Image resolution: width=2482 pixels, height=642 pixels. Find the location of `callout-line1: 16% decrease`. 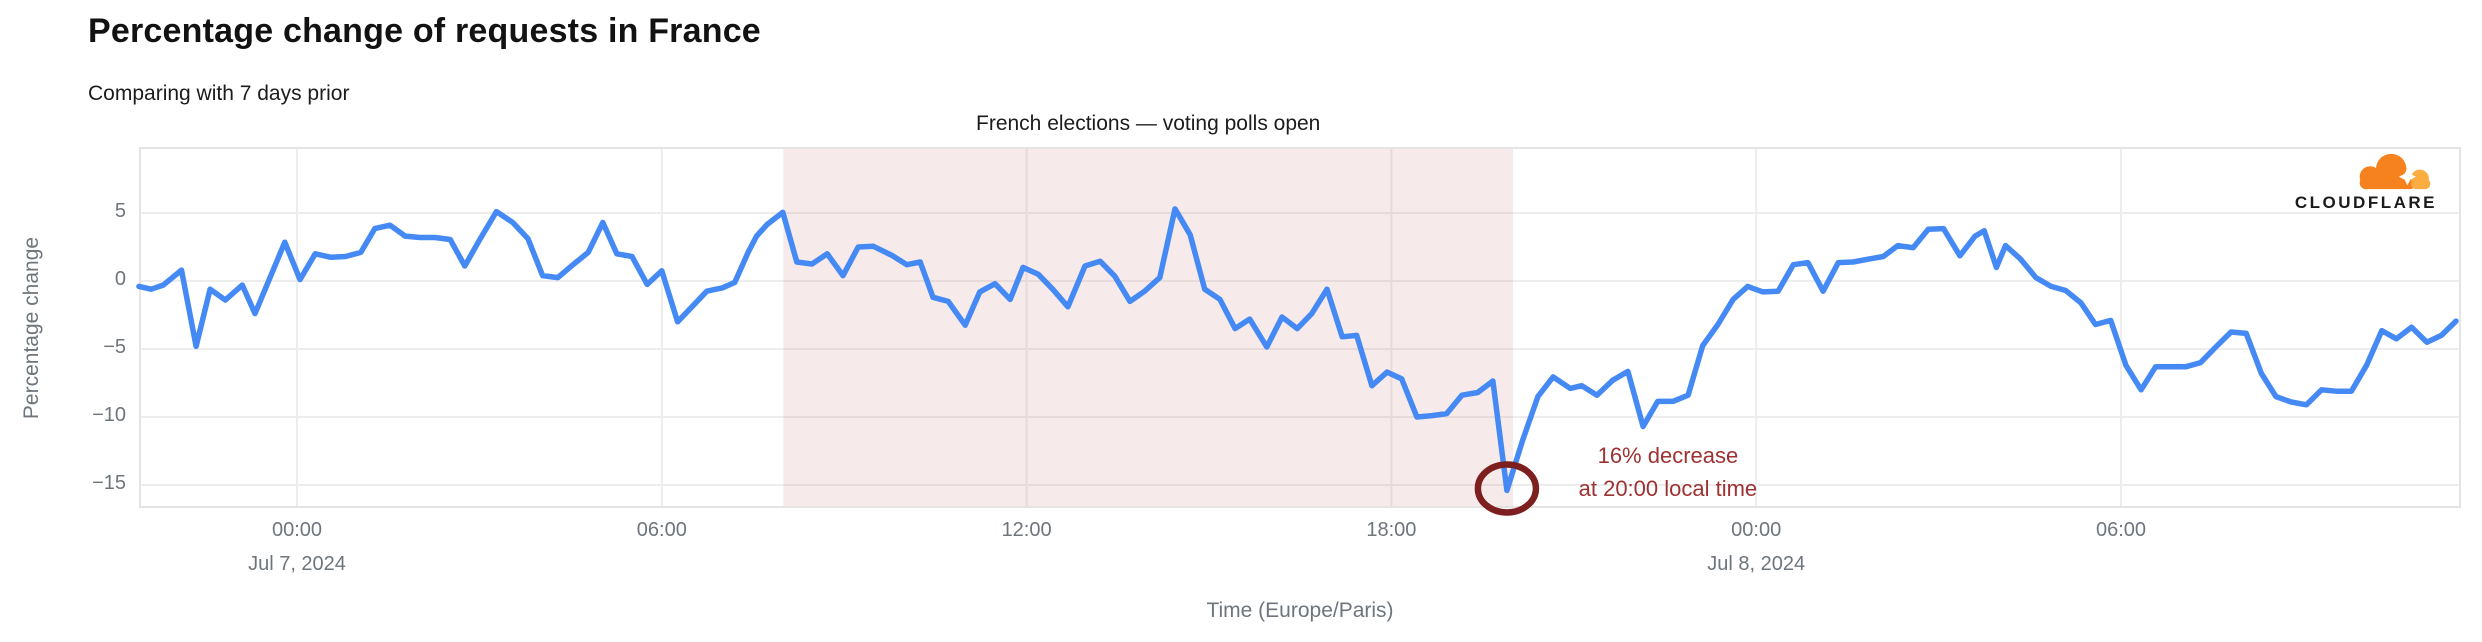

callout-line1: 16% decrease is located at coordinates (1668, 456).